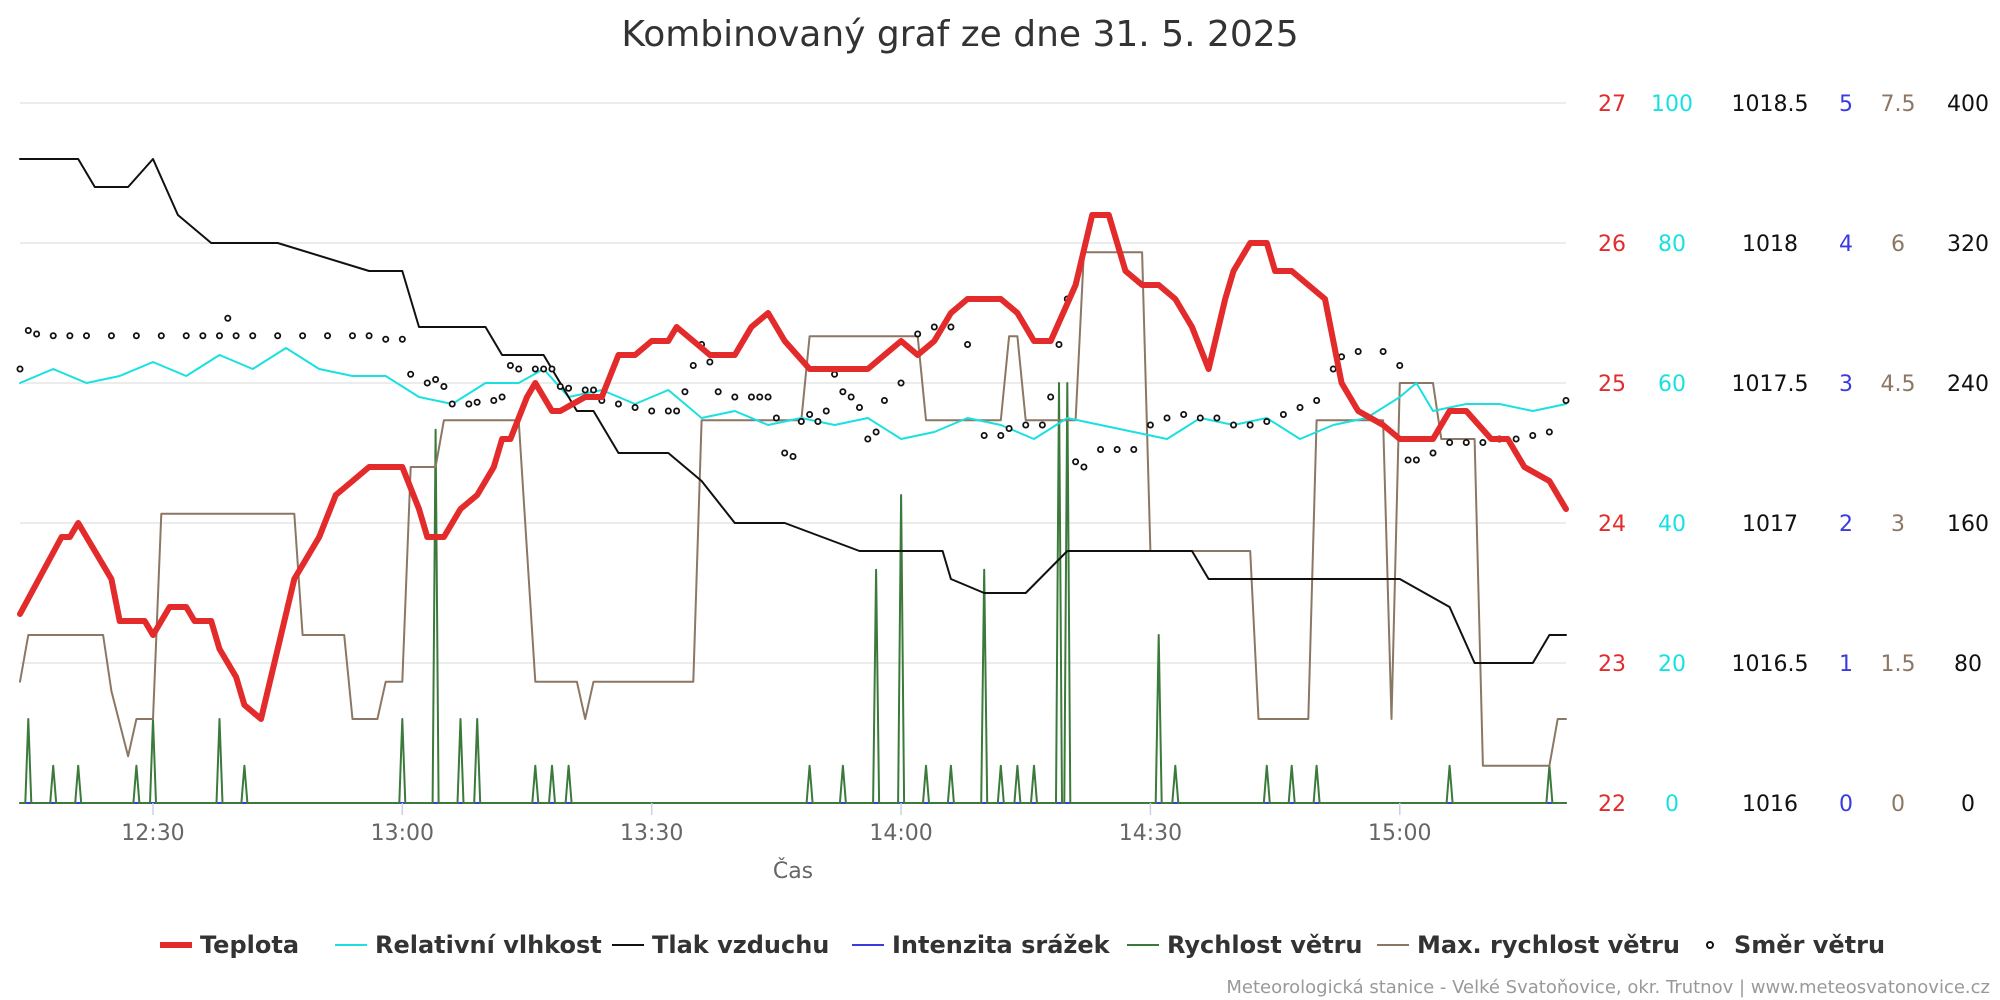 This screenshot has height=1000, width=2000. I want to click on legend-item-label: Směr větru, so click(1809, 945).